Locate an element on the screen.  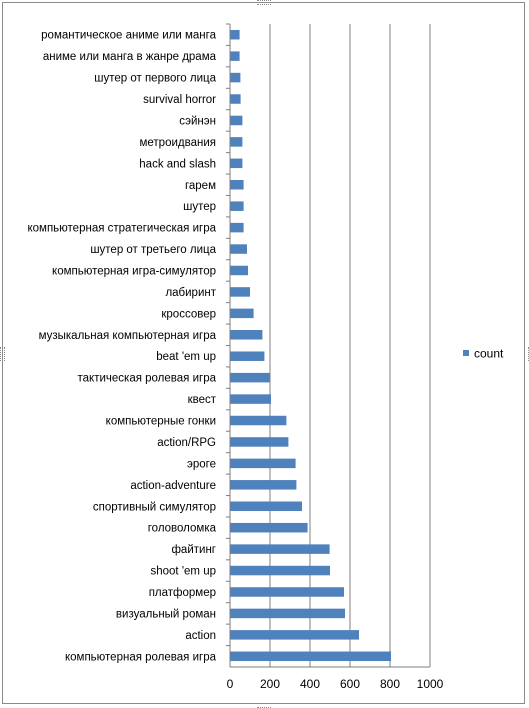
category-label: визуальный роман is located at coordinates (166, 614).